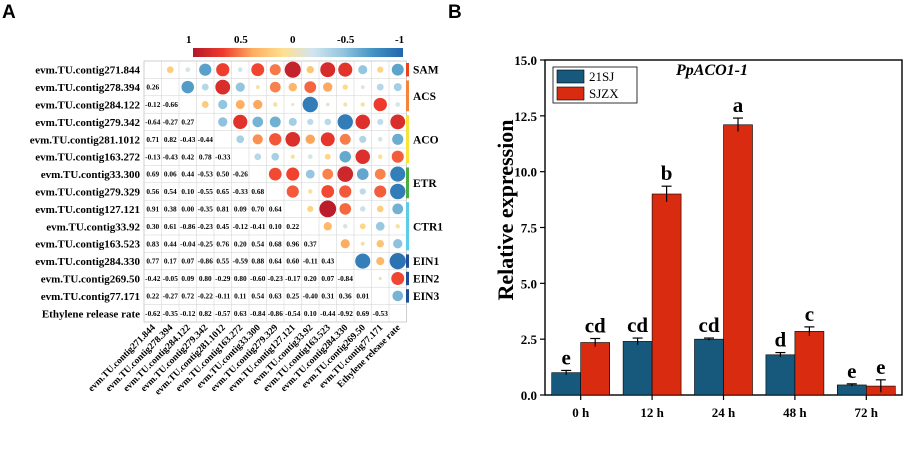 Image resolution: width=913 pixels, height=469 pixels. Describe the element at coordinates (240, 243) in the screenshot. I see `correlation-value: 0.20` at that location.